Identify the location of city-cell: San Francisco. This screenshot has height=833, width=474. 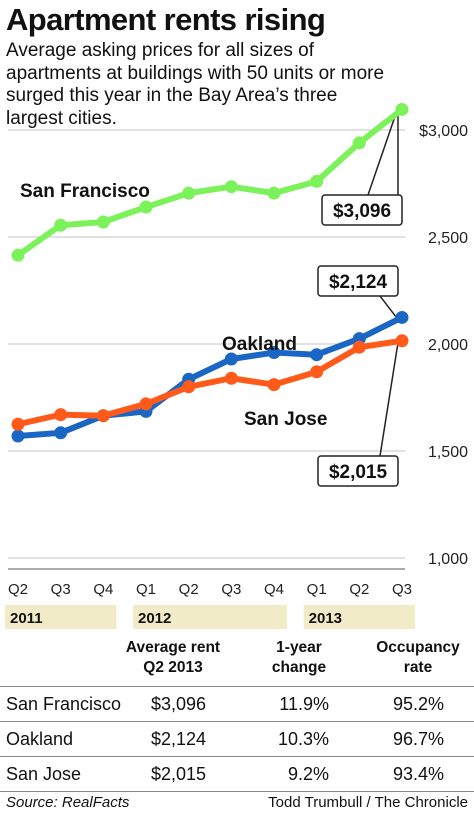
(64, 704).